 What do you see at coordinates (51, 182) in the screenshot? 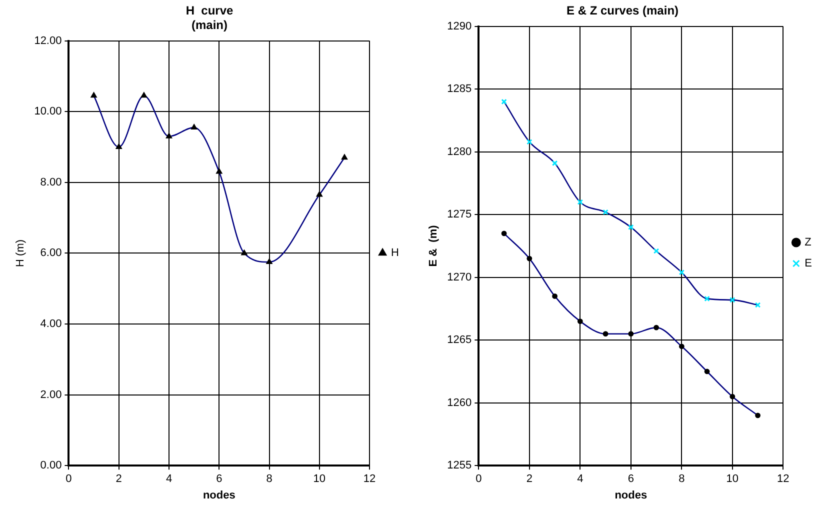
I see `y-tick-label: 8.00` at bounding box center [51, 182].